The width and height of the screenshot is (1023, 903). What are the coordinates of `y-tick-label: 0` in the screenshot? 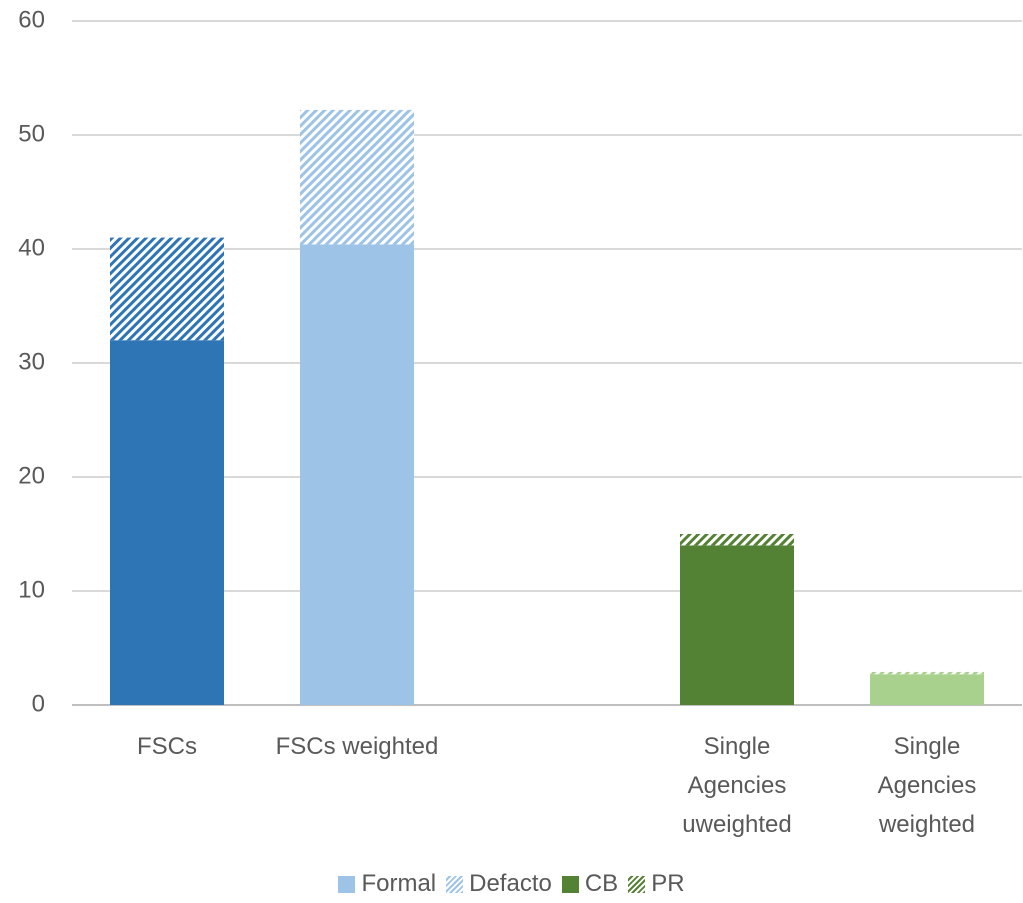 It's located at (38, 703).